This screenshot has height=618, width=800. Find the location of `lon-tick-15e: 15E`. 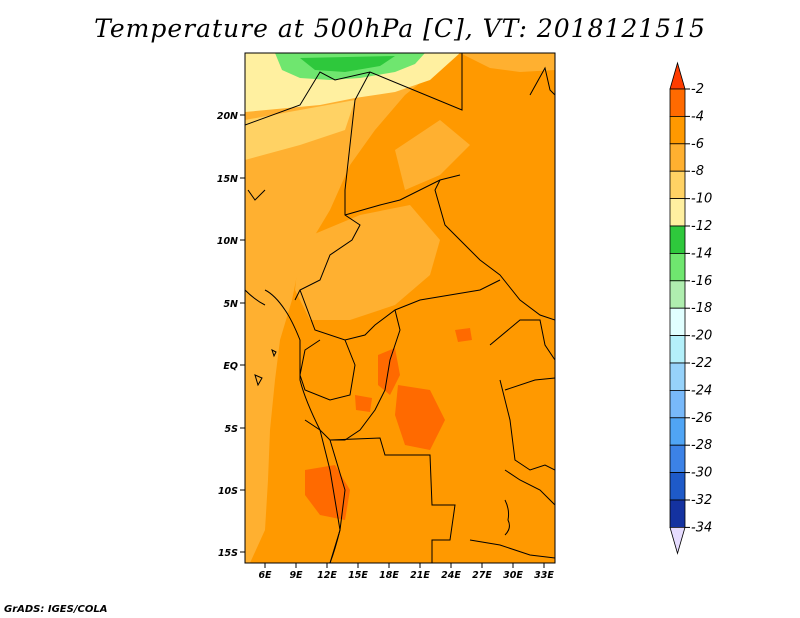

lon-tick-15e: 15E is located at coordinates (358, 575).